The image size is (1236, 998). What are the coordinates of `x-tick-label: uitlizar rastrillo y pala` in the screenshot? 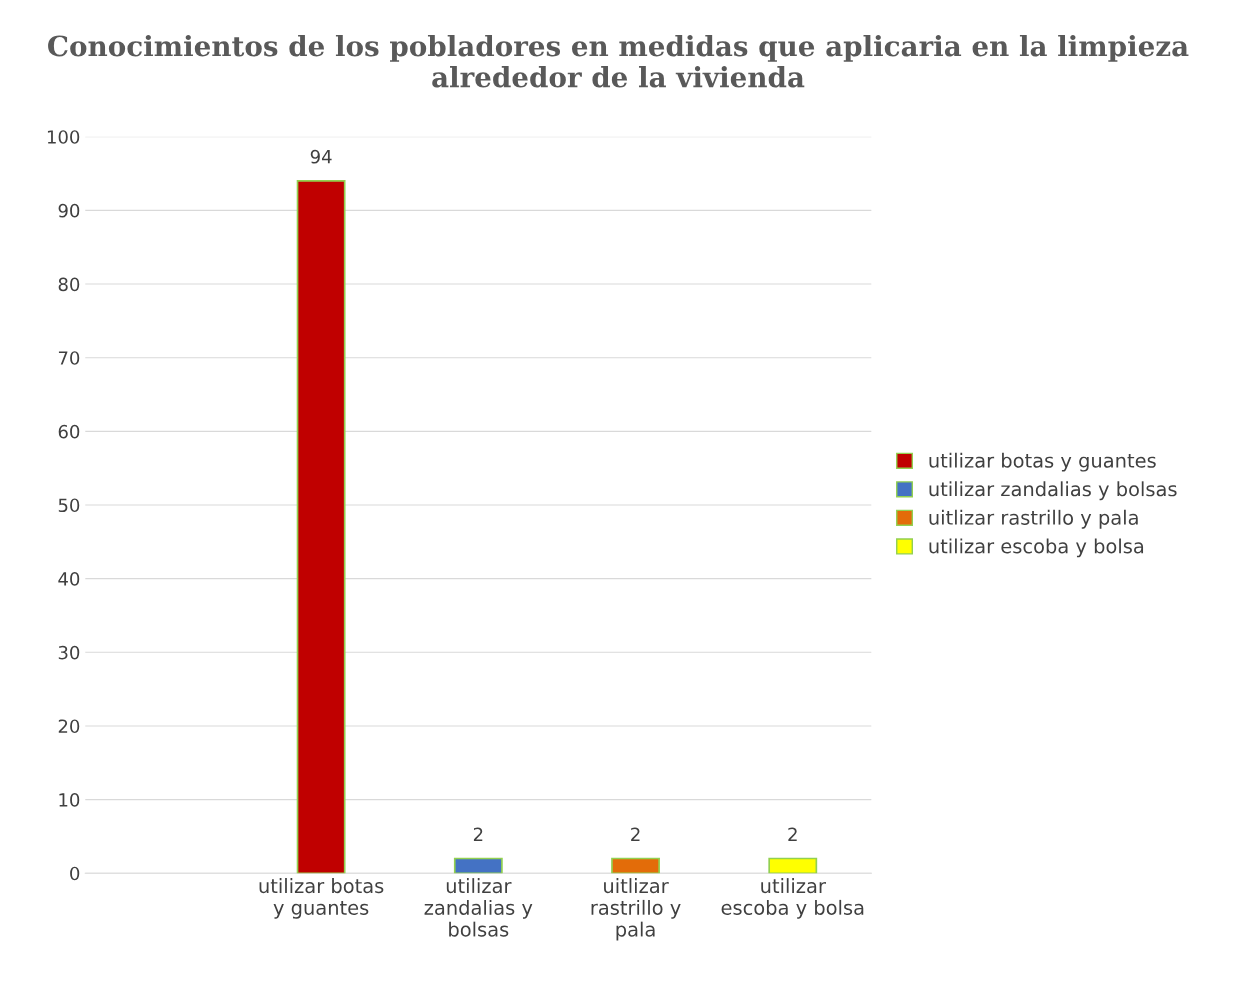 It's located at (636, 909).